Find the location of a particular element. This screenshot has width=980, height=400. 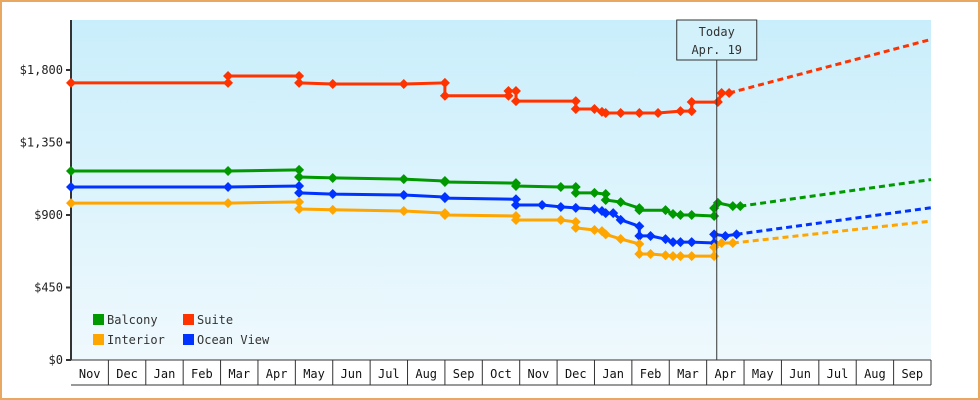

legend-label: Balcony is located at coordinates (132, 320).